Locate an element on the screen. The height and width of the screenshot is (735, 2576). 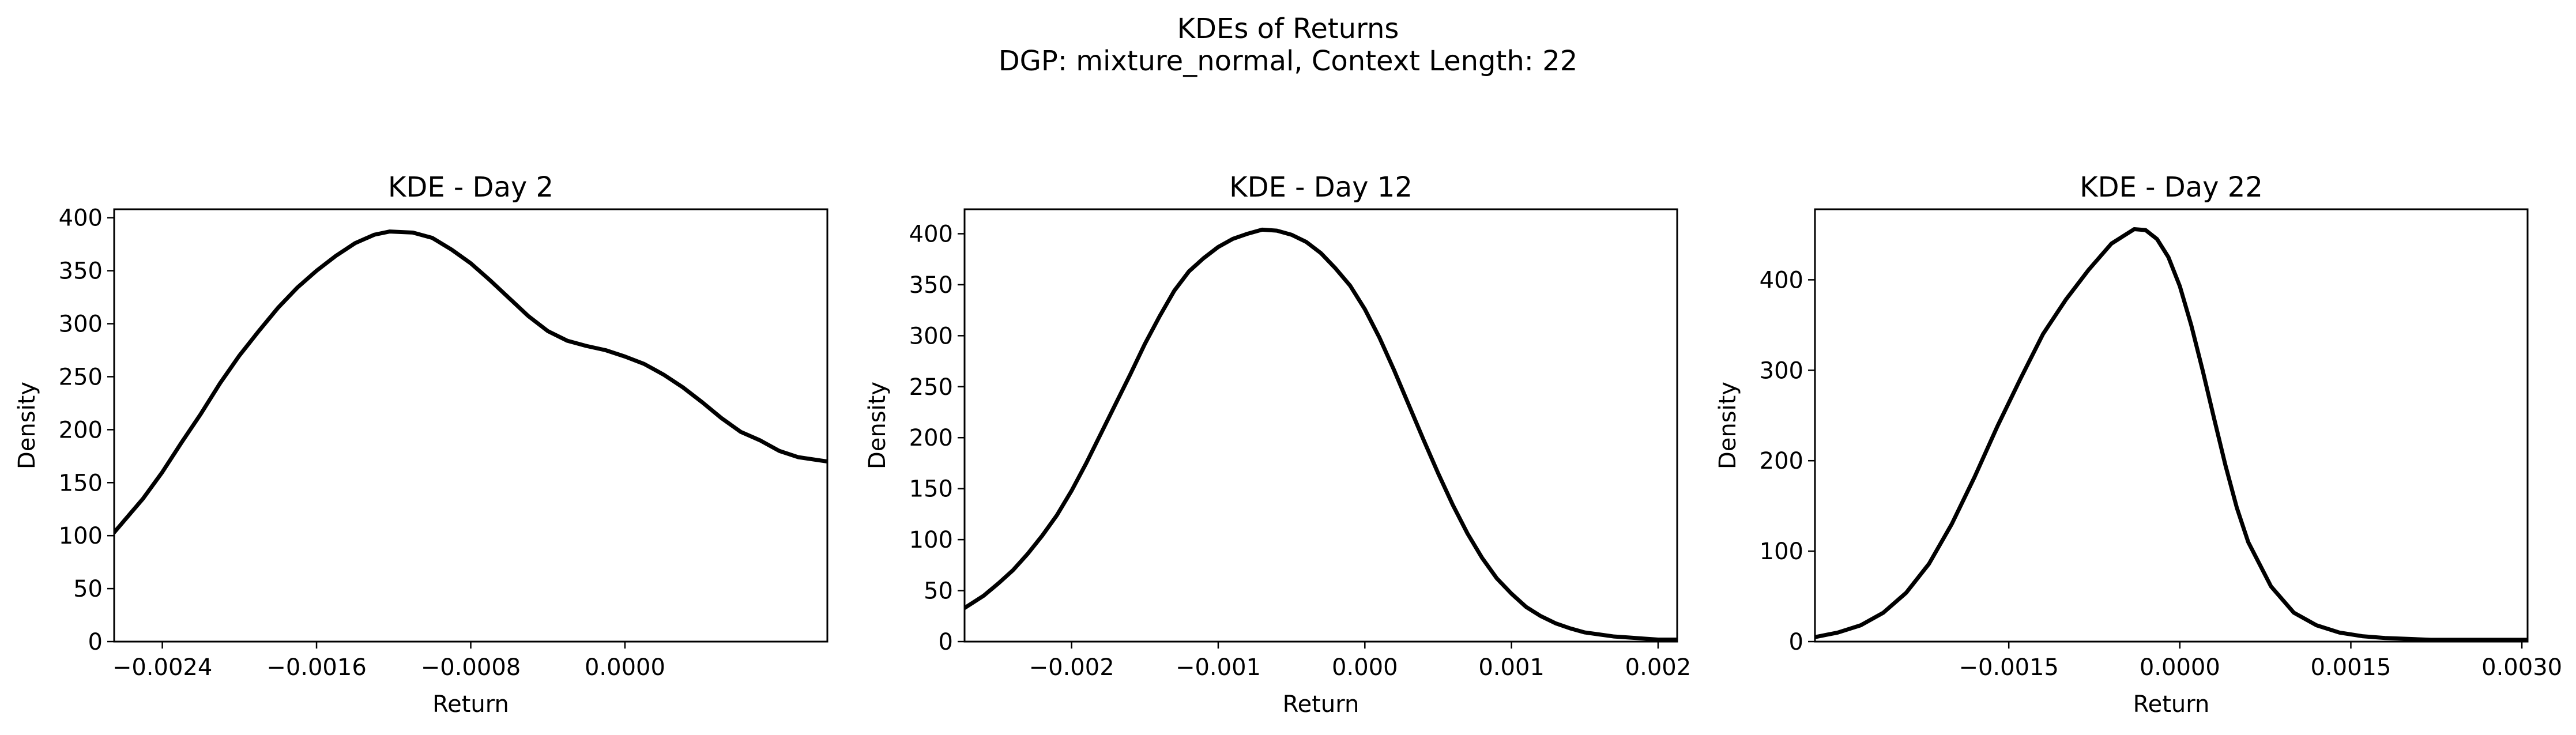
subplot-title: KDE - Day 2 is located at coordinates (470, 187).